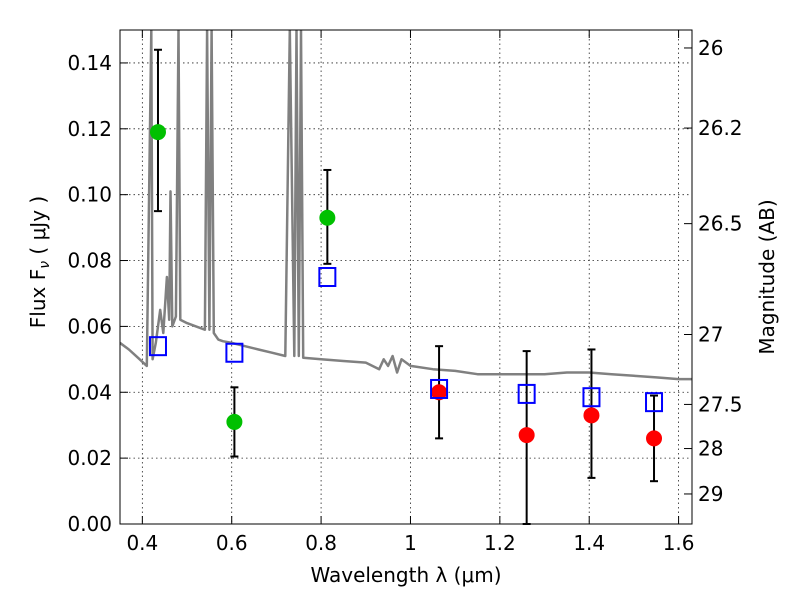 This screenshot has height=600, width=800. Describe the element at coordinates (38, 298) in the screenshot. I see `y-axis-label-main: Flux F` at that location.